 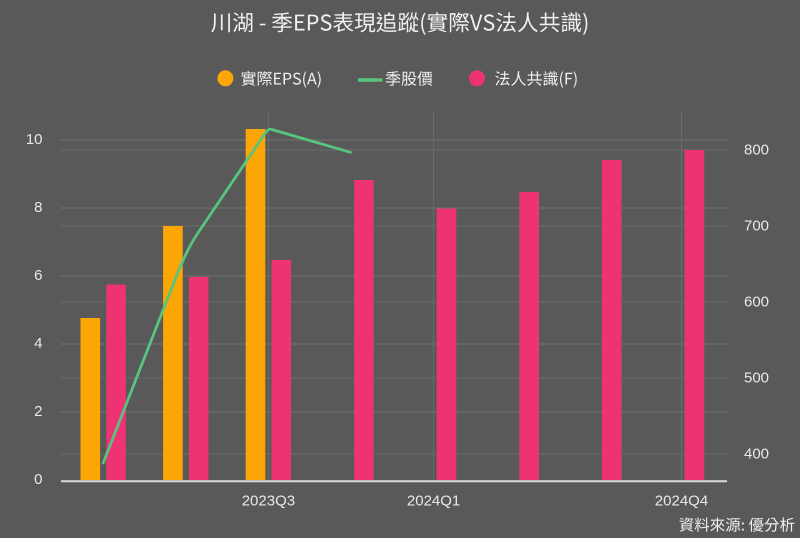 I want to click on svg-text: 0, so click(x=38, y=479).